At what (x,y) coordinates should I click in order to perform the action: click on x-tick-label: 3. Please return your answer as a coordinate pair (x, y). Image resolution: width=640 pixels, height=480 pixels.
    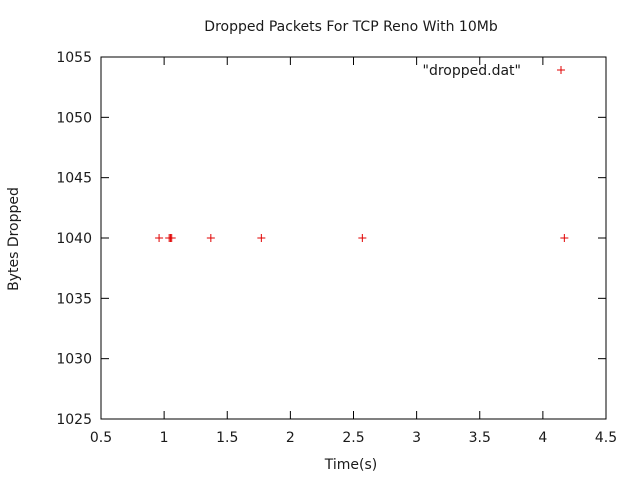
    Looking at the image, I should click on (416, 438).